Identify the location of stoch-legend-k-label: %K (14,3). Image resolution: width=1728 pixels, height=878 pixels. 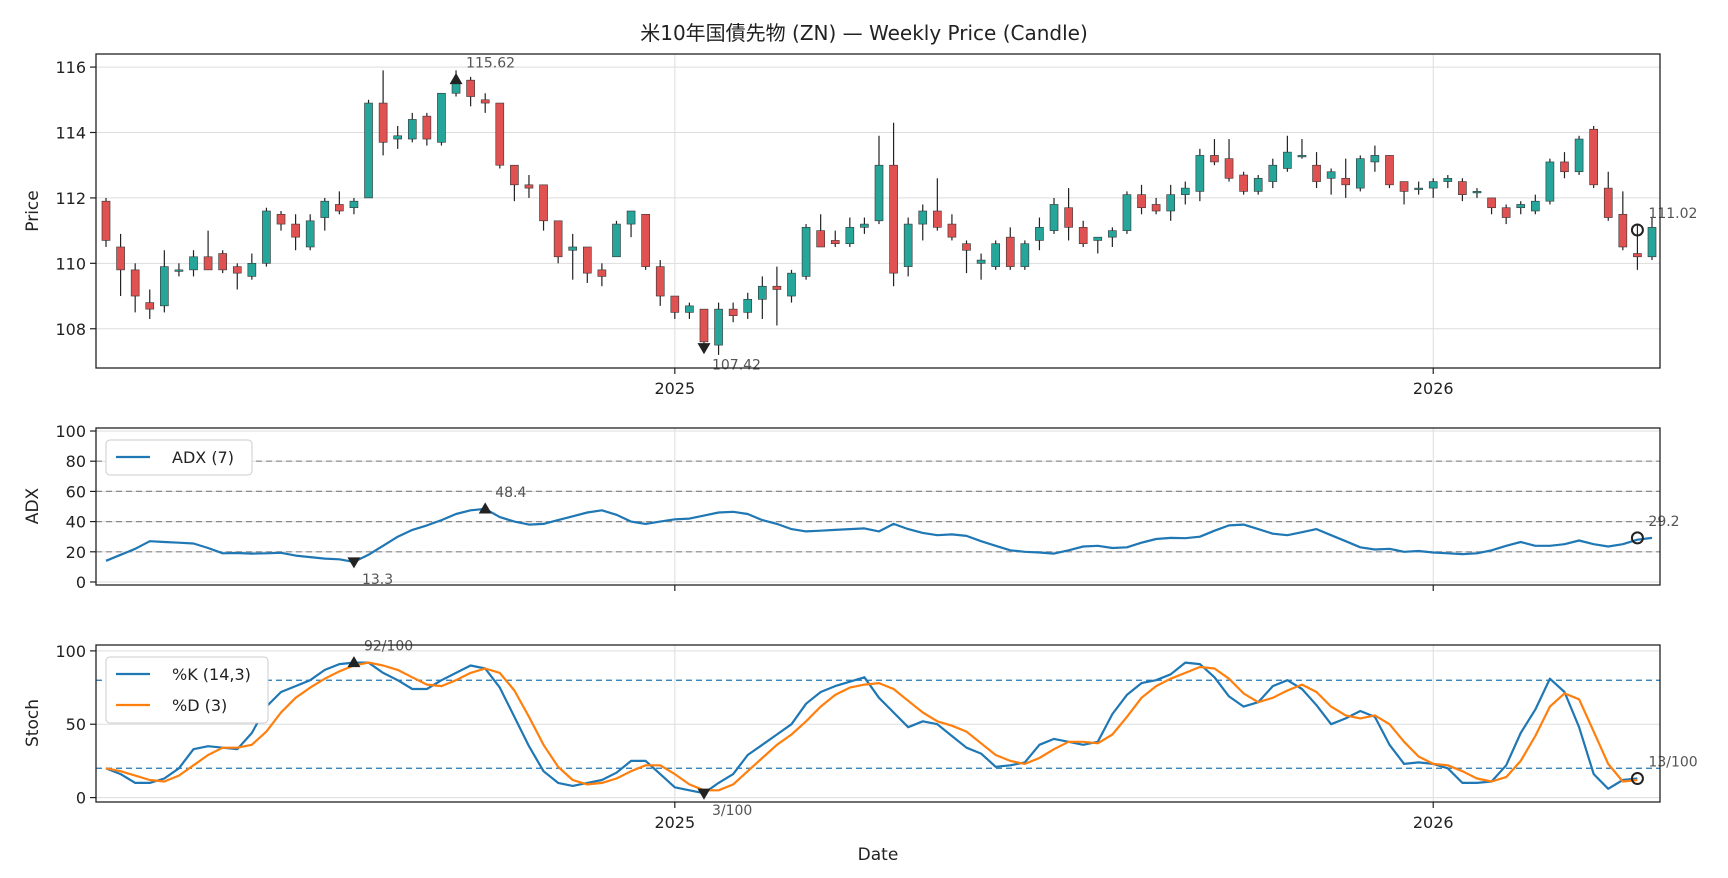
(211, 674).